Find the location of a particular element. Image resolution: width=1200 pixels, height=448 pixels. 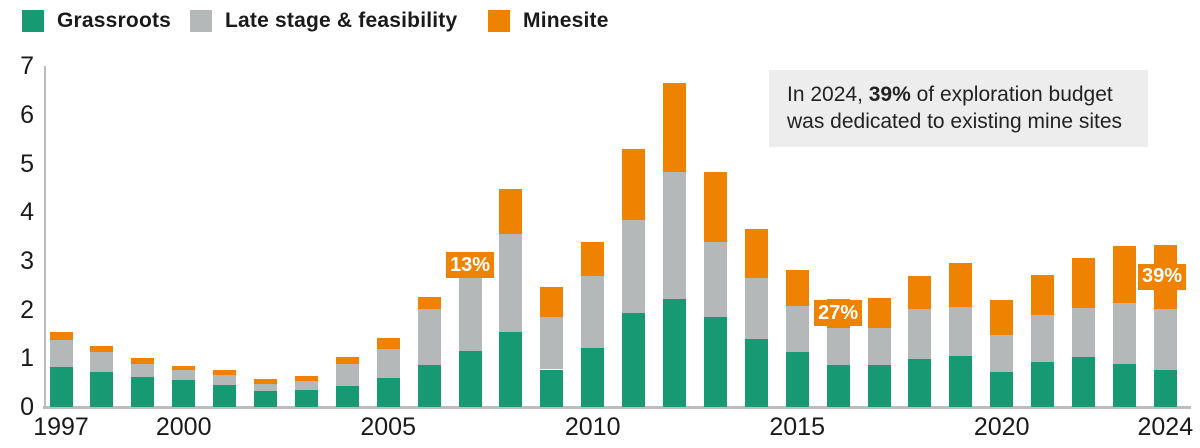

bar-segment-minesite-2023 is located at coordinates (1124, 275).